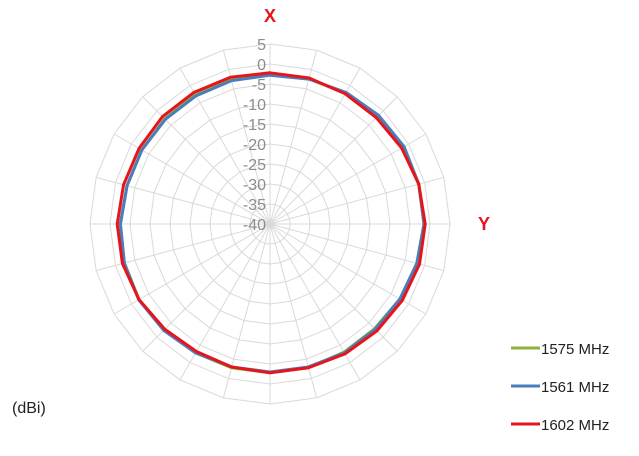  What do you see at coordinates (254, 105) in the screenshot?
I see `radial-tick-label: -10` at bounding box center [254, 105].